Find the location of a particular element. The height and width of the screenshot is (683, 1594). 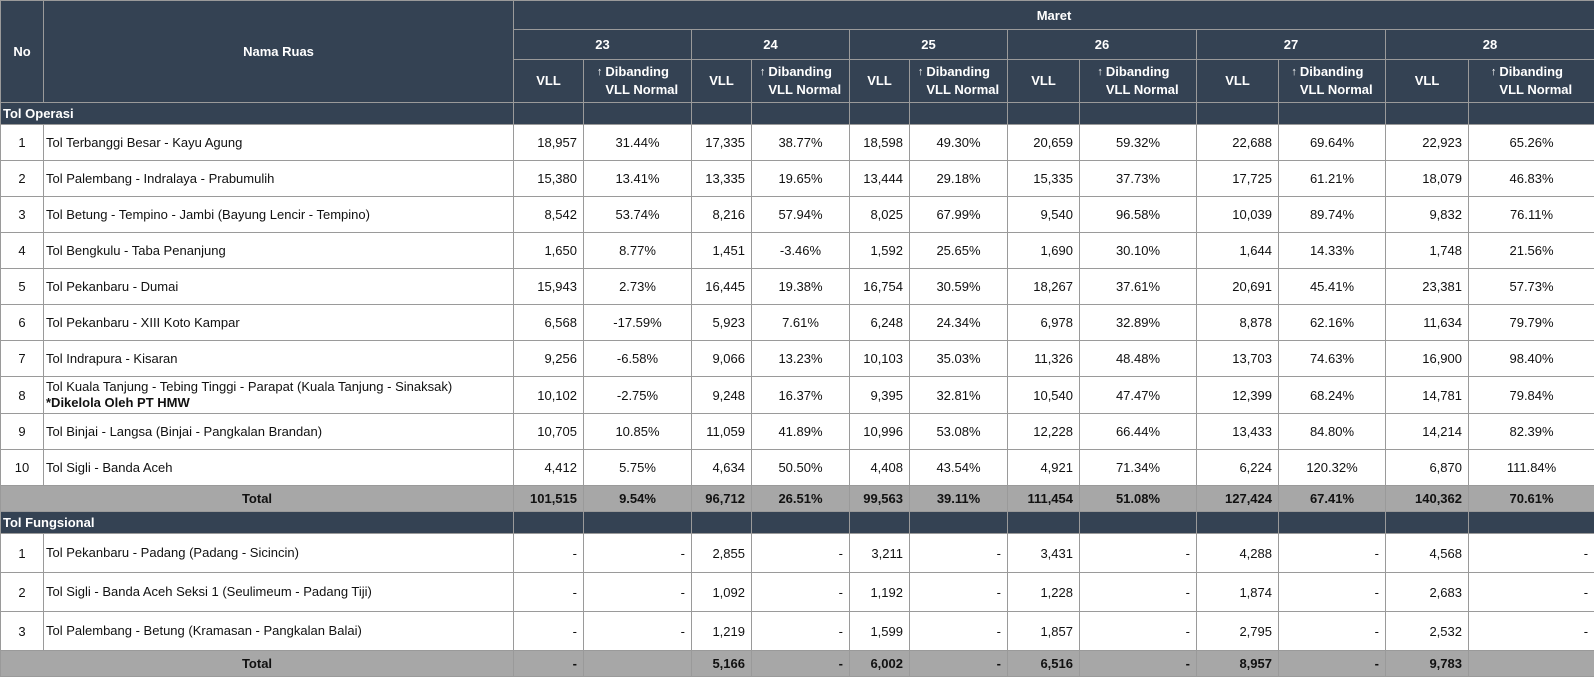

percent-change: 74.63% is located at coordinates (1332, 358).